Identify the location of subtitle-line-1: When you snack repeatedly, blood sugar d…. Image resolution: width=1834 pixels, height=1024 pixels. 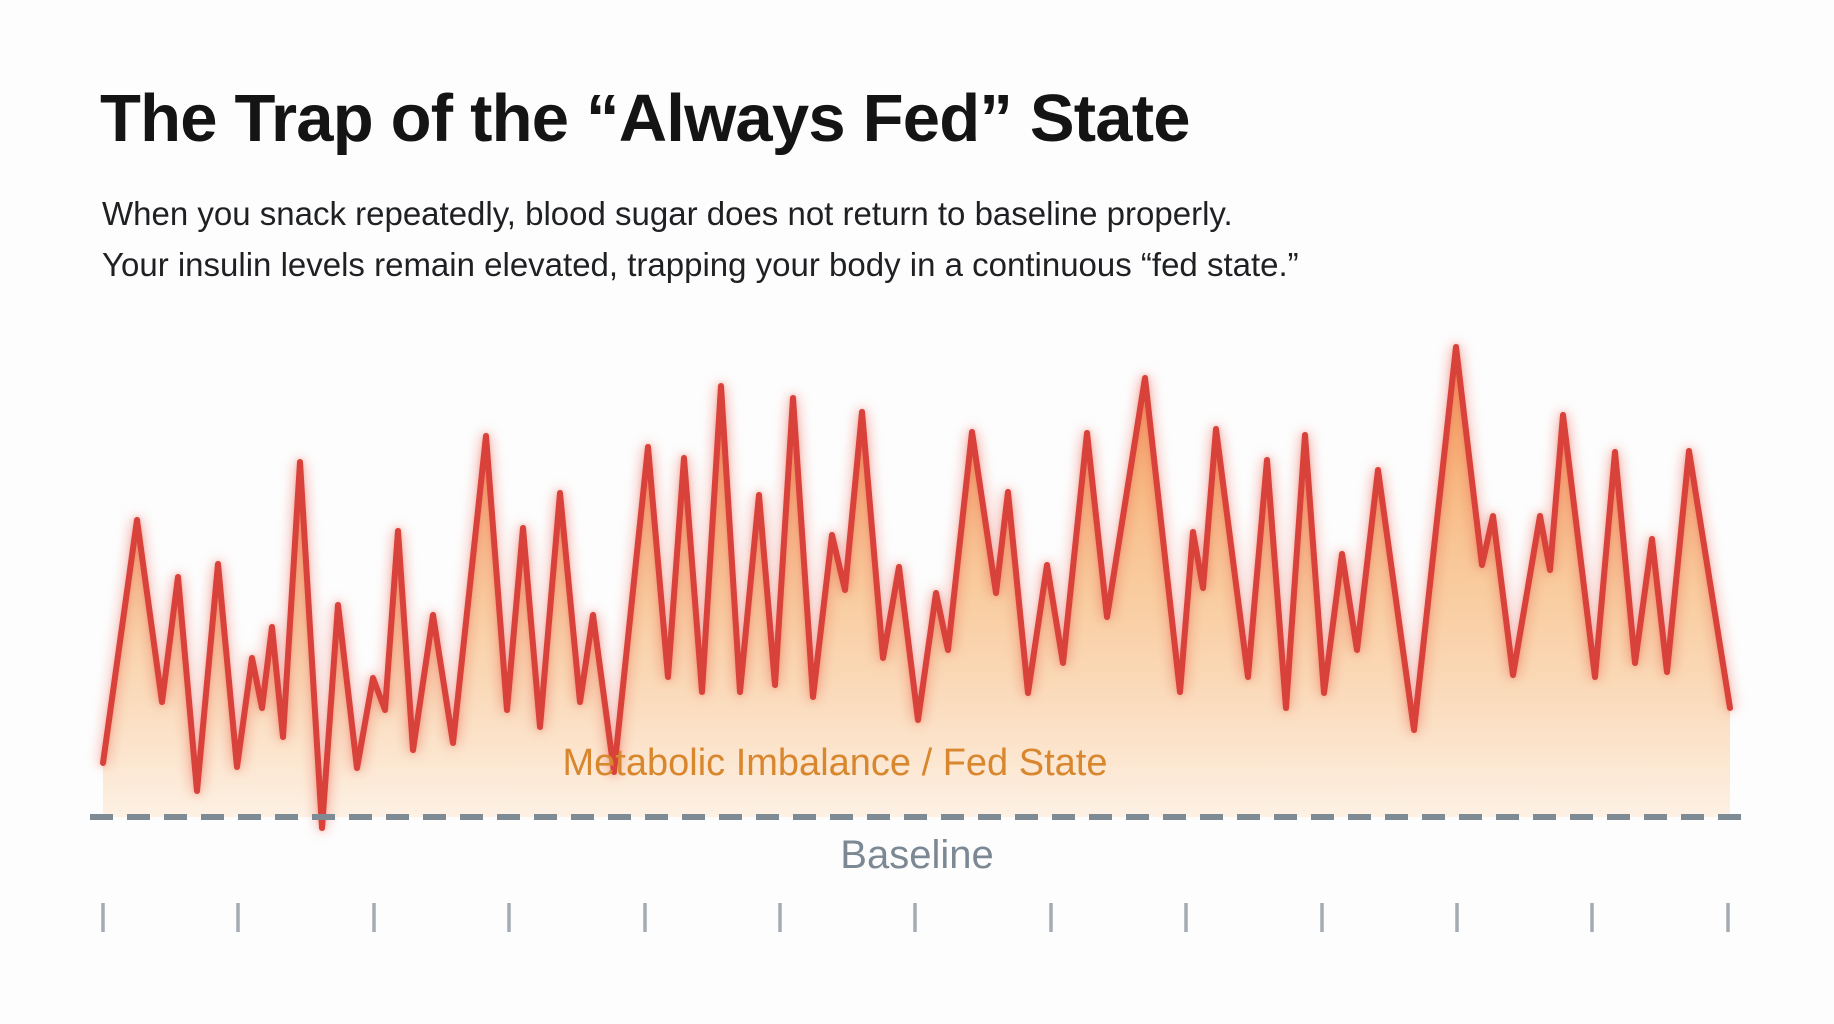
(667, 213).